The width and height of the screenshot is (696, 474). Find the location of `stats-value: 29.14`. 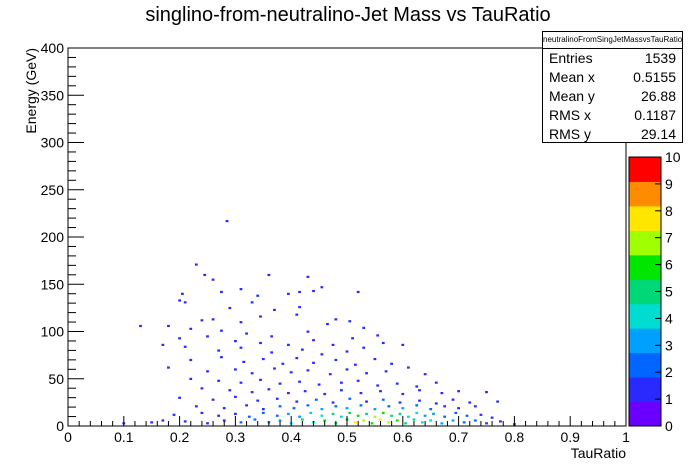

stats-value: 29.14 is located at coordinates (658, 134).